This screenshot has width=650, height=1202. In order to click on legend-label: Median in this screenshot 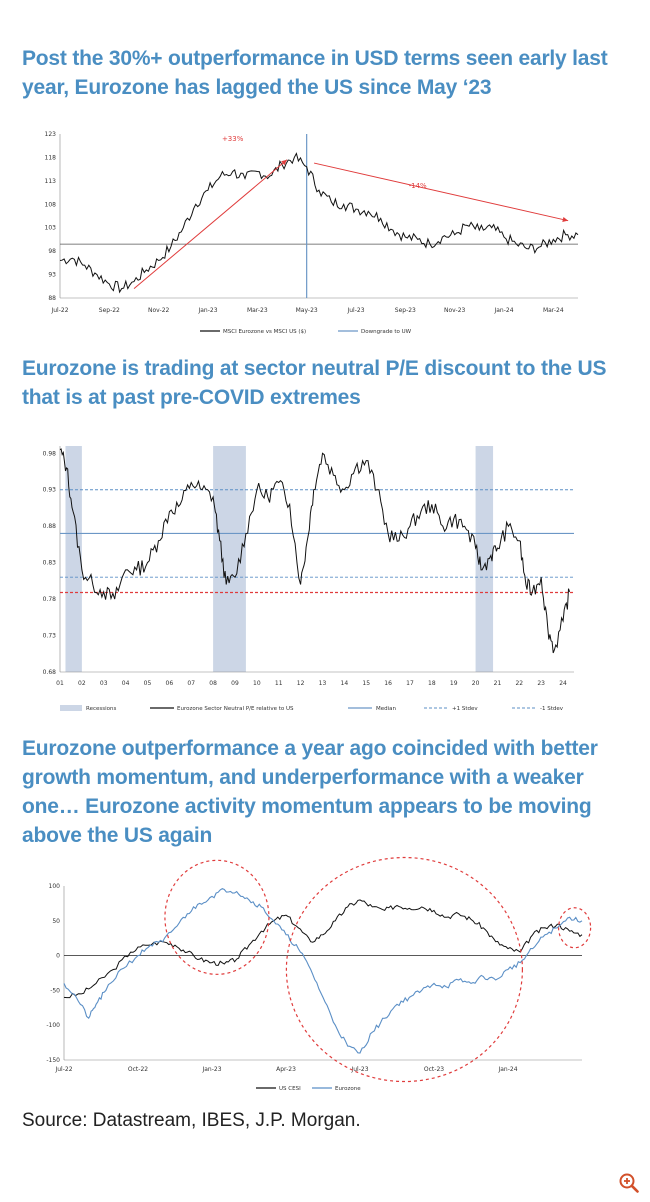, I will do `click(386, 709)`.